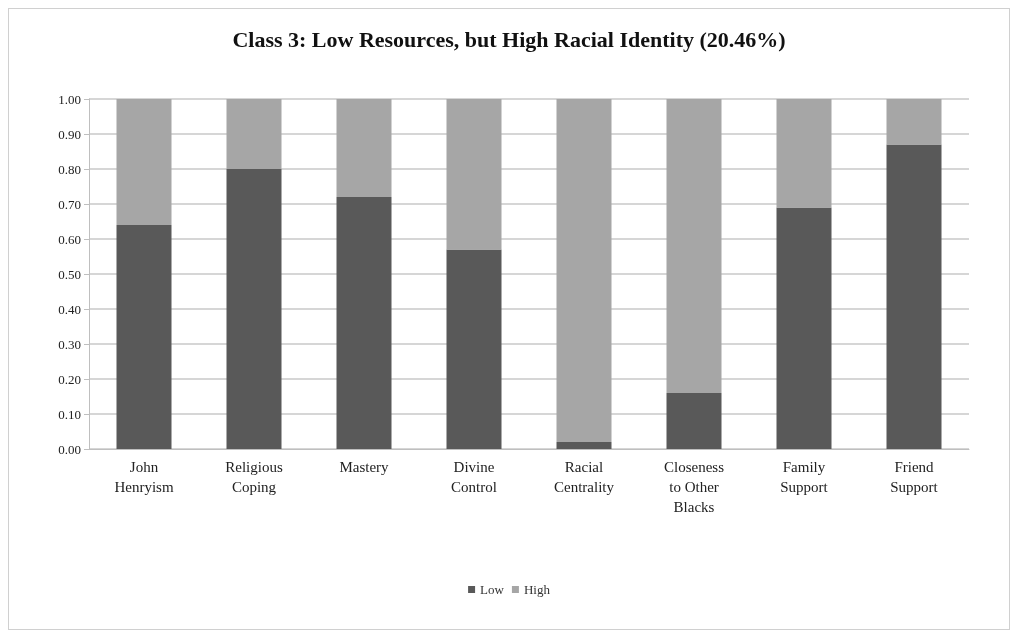 This screenshot has height=640, width=1024. What do you see at coordinates (474, 477) in the screenshot?
I see `x-tick-label: Divine Control` at bounding box center [474, 477].